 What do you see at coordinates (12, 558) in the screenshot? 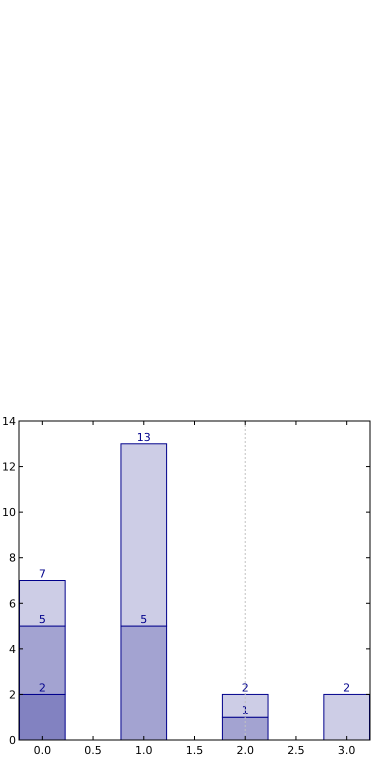
I see `y-tick-label: 8` at bounding box center [12, 558].